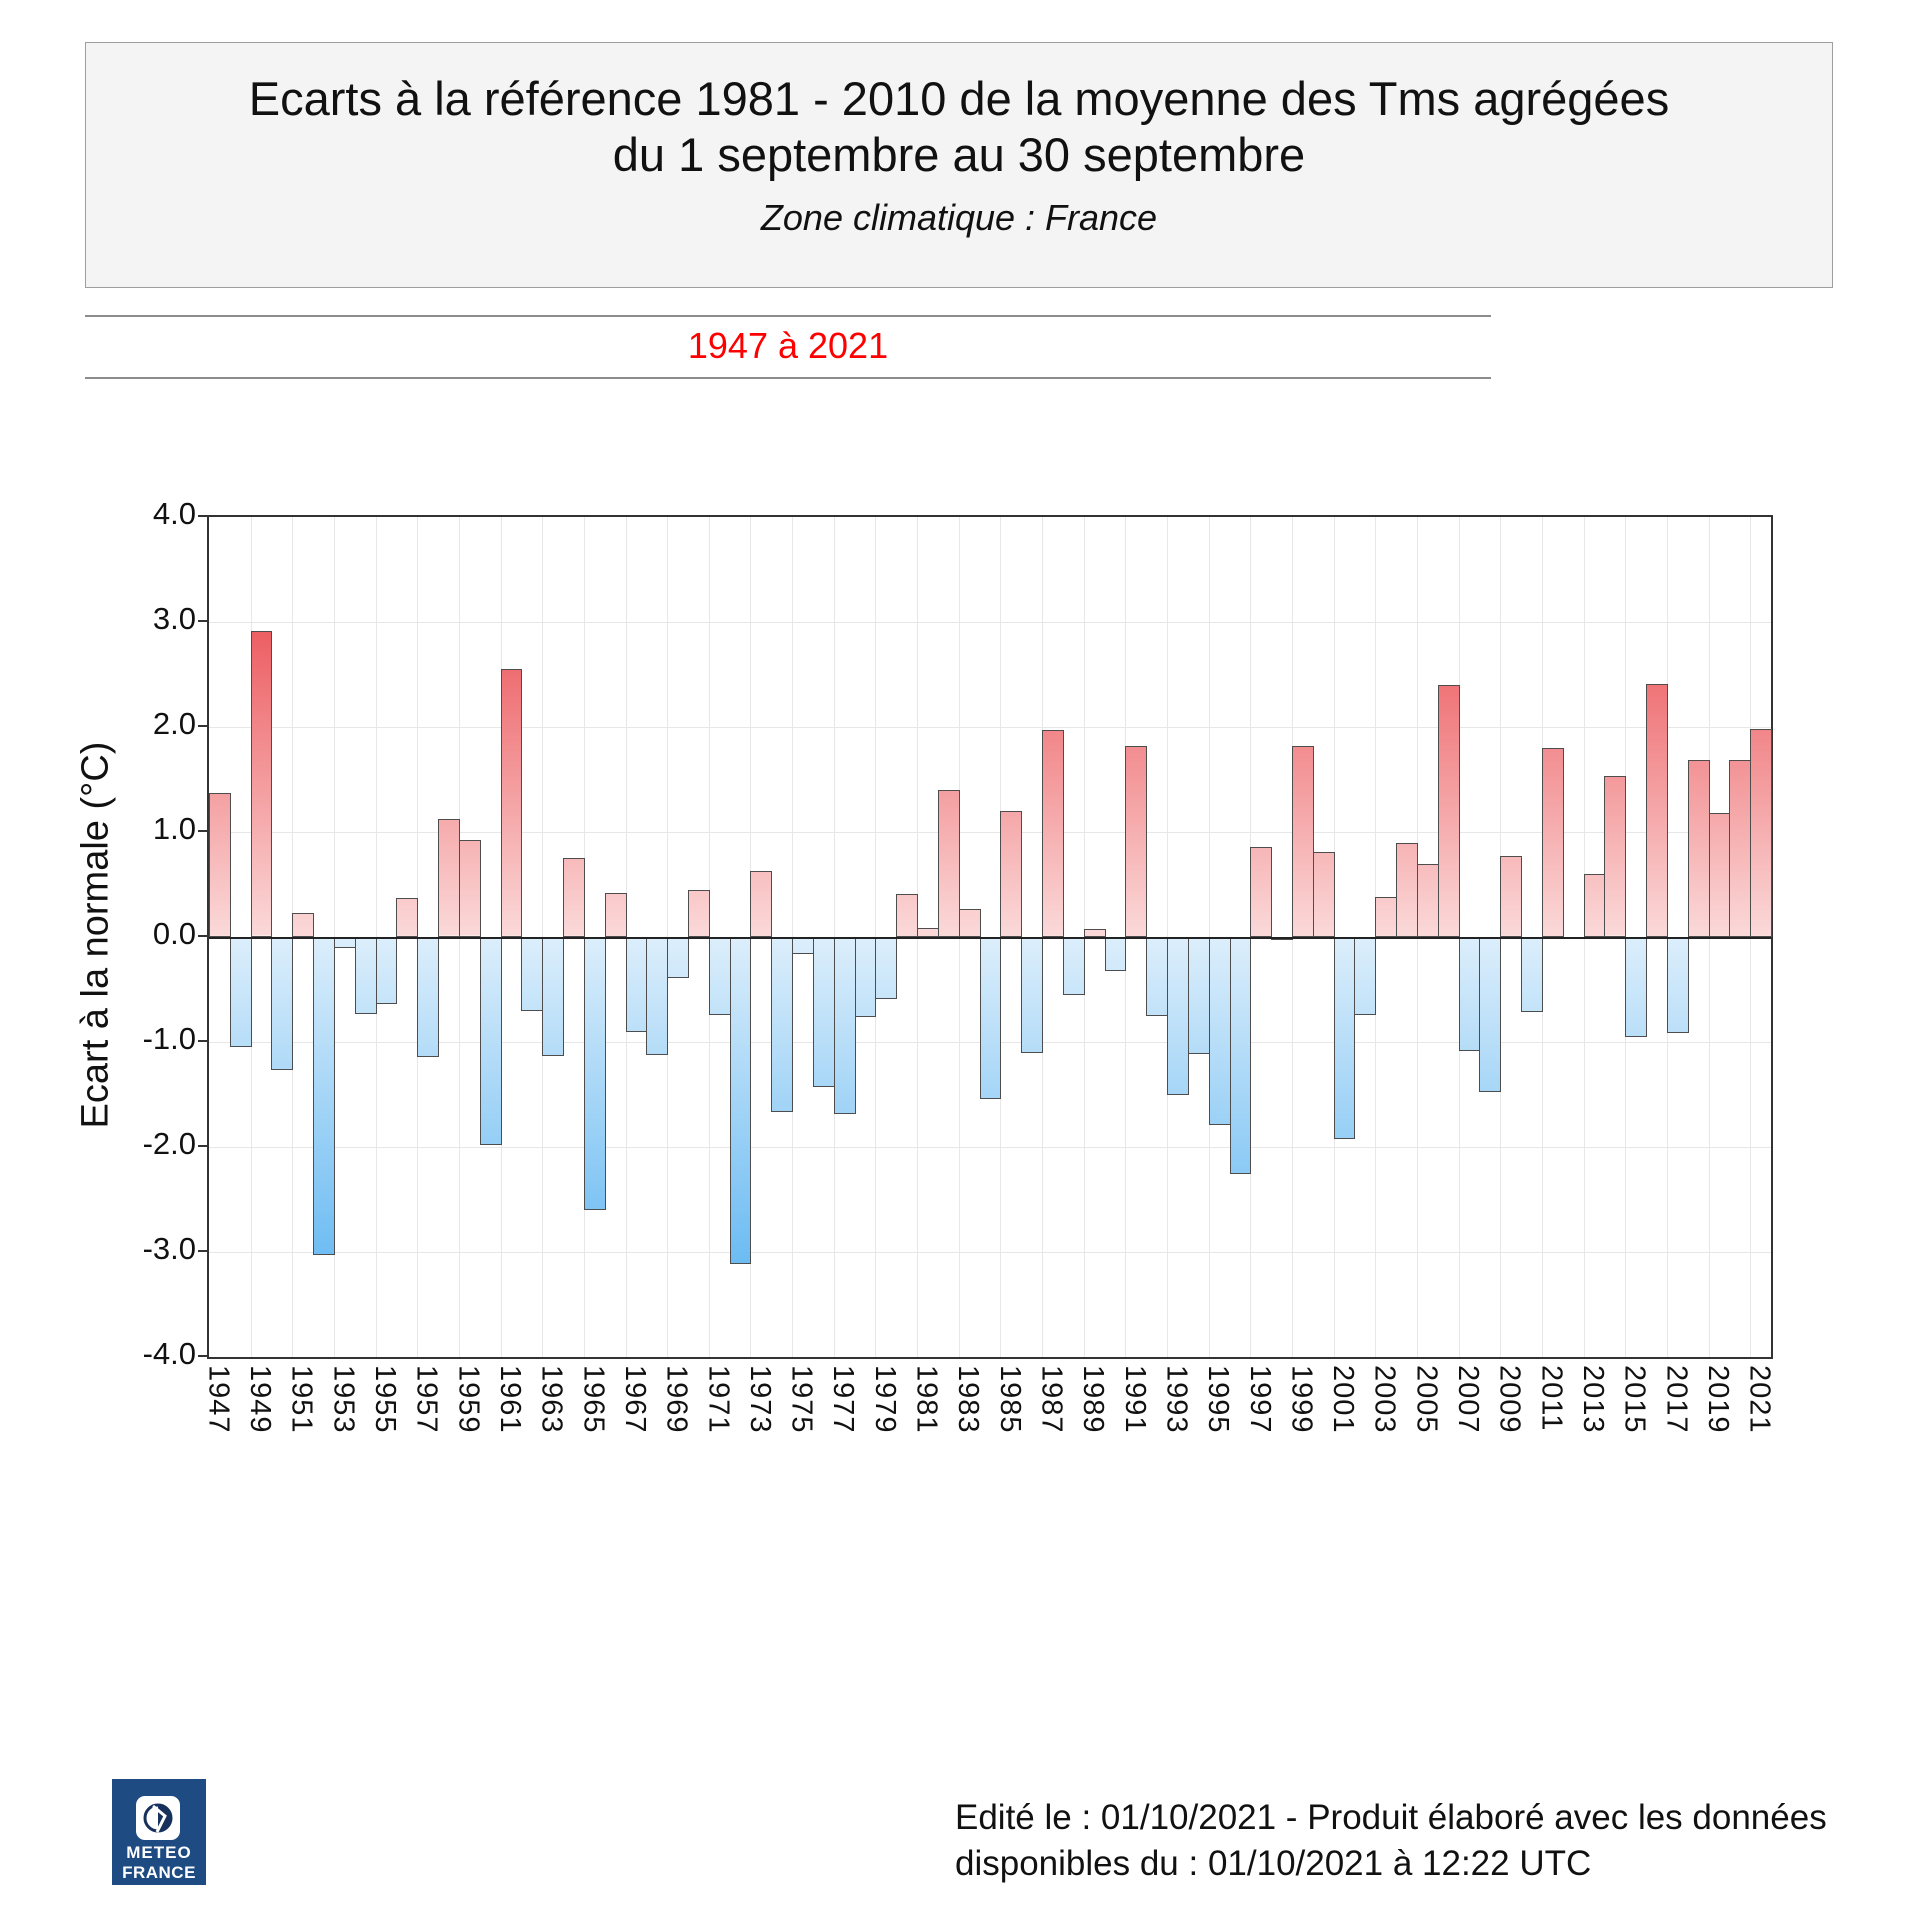 The image size is (1920, 1920). Describe the element at coordinates (469, 888) in the screenshot. I see `bar-1959` at that location.